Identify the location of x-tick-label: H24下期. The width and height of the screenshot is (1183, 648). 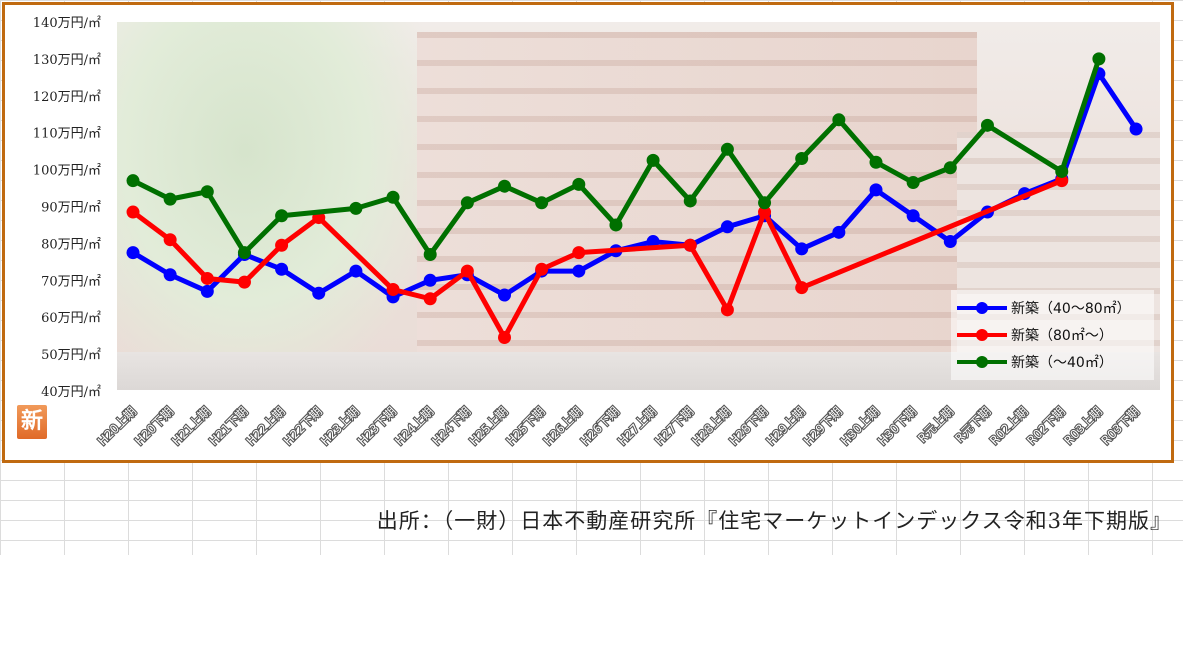
(451, 426).